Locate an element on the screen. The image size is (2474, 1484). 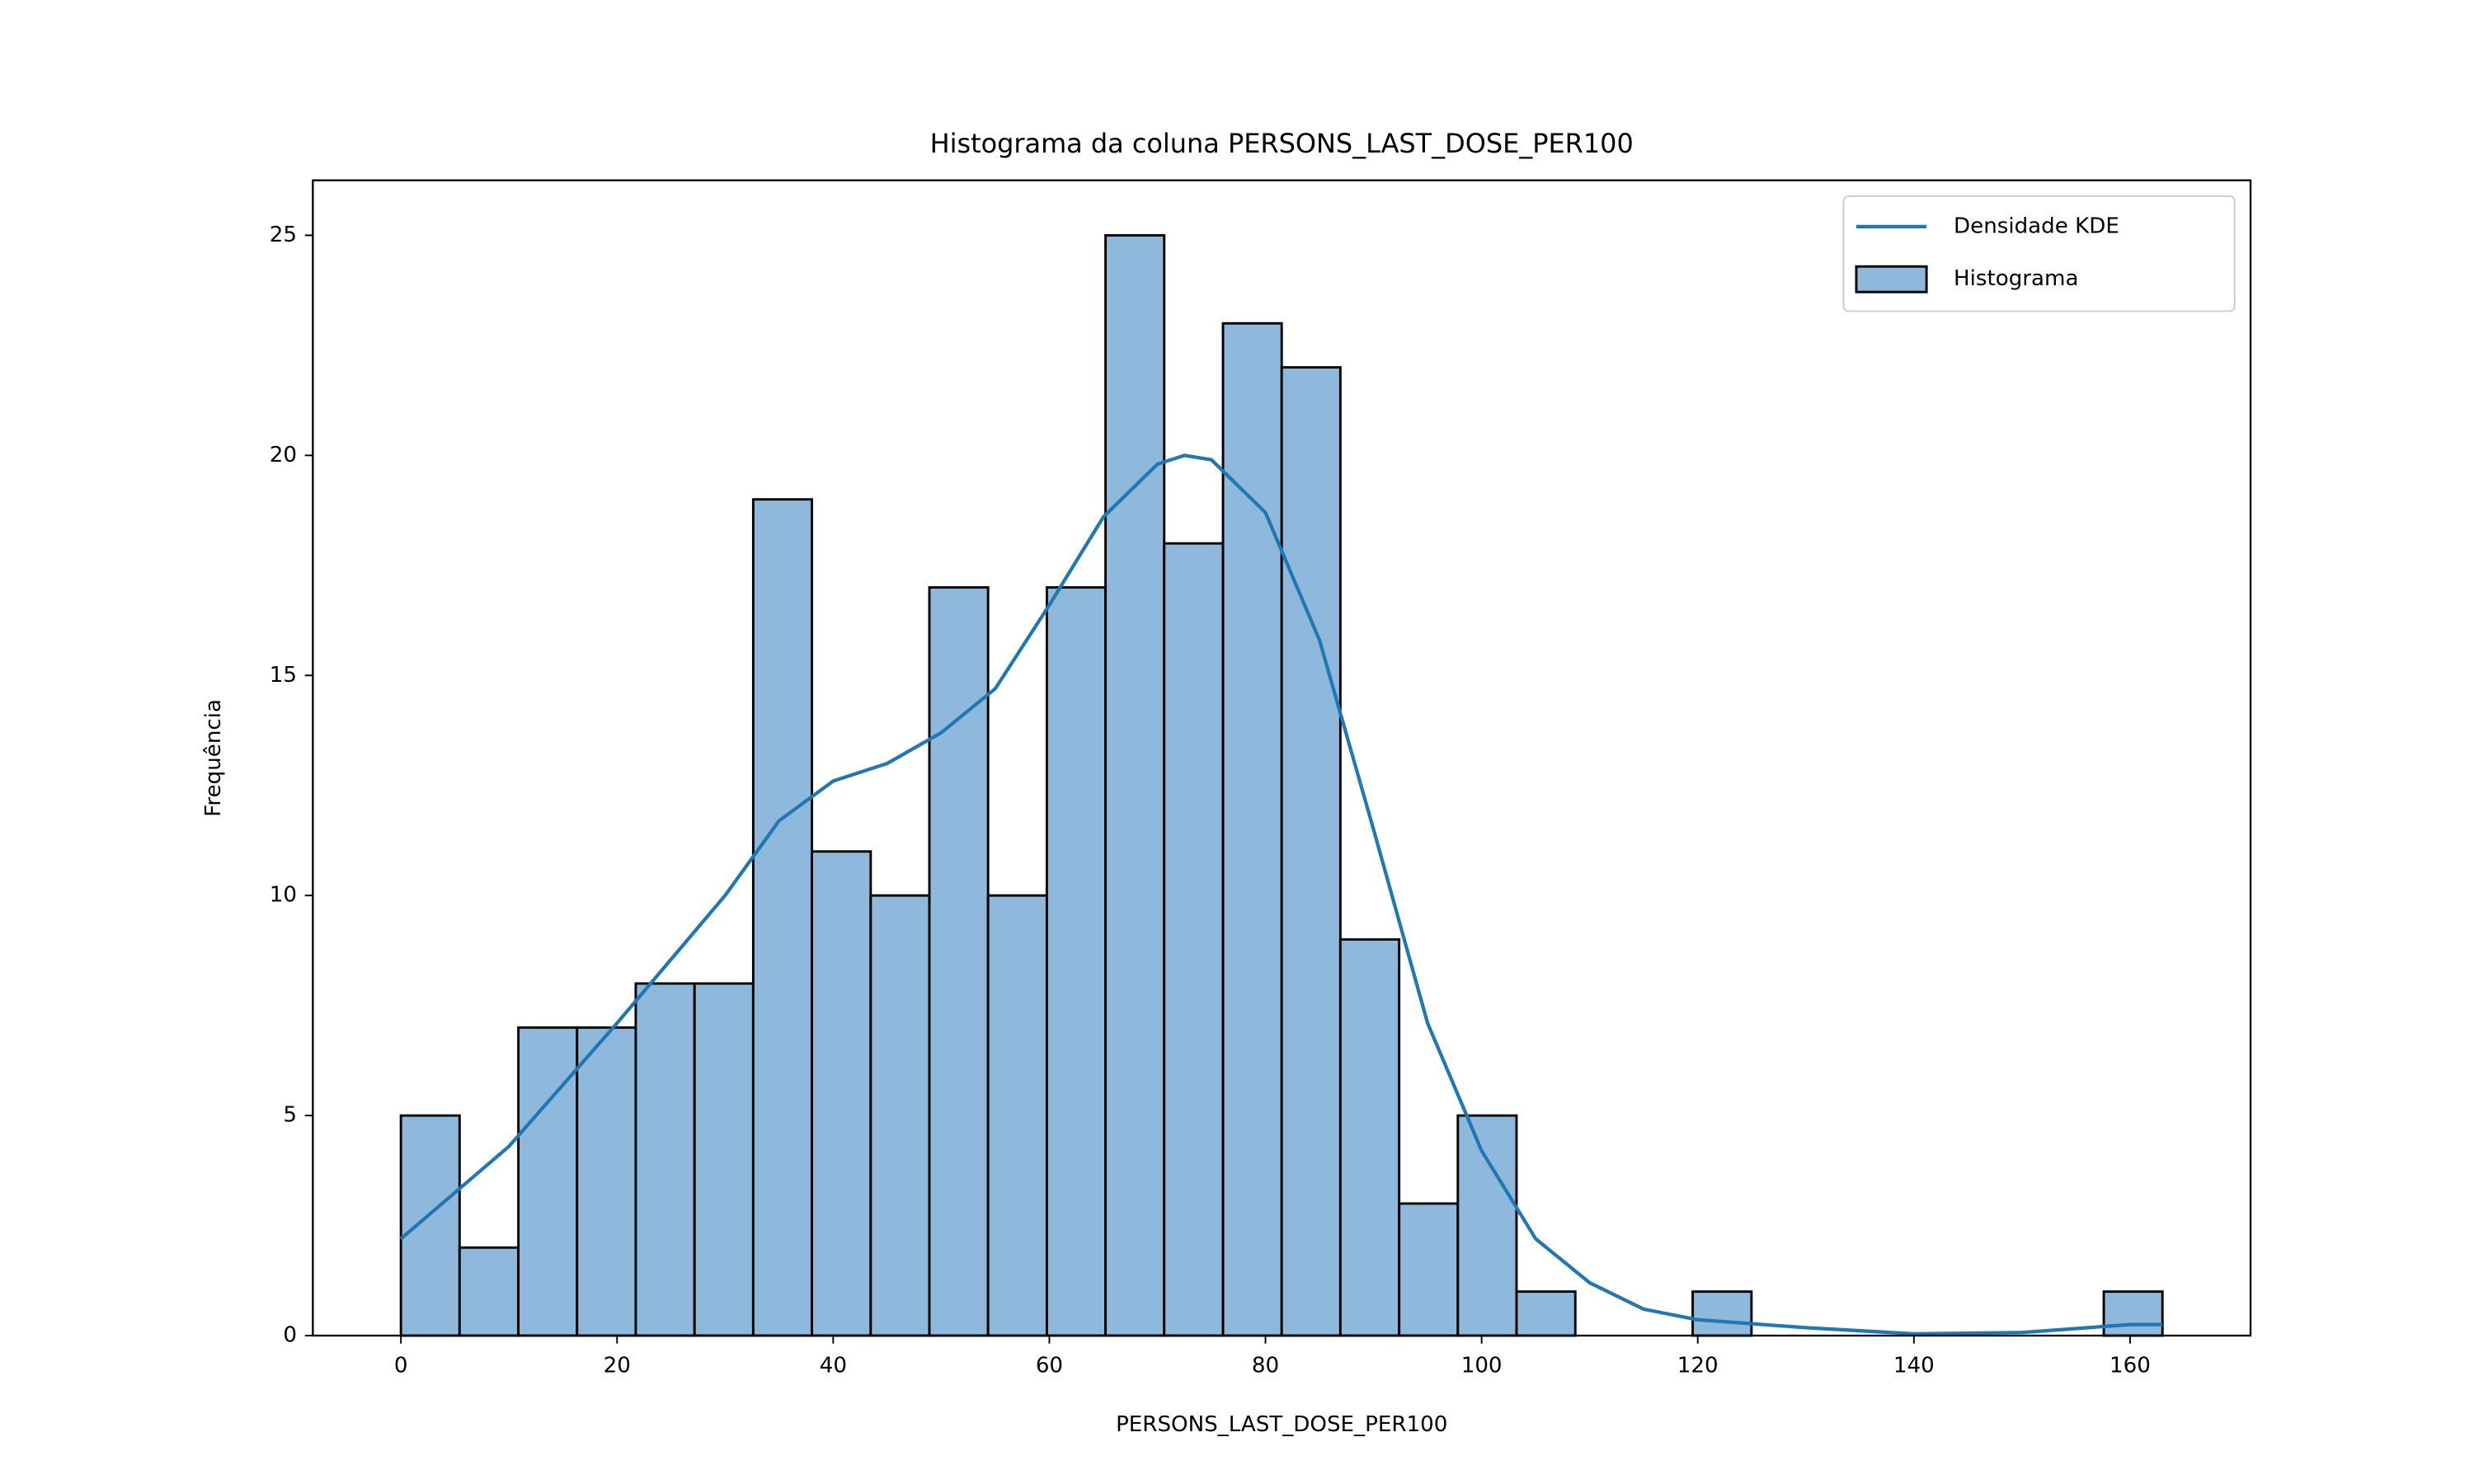
x-tick-label: 160 is located at coordinates (2130, 1365).